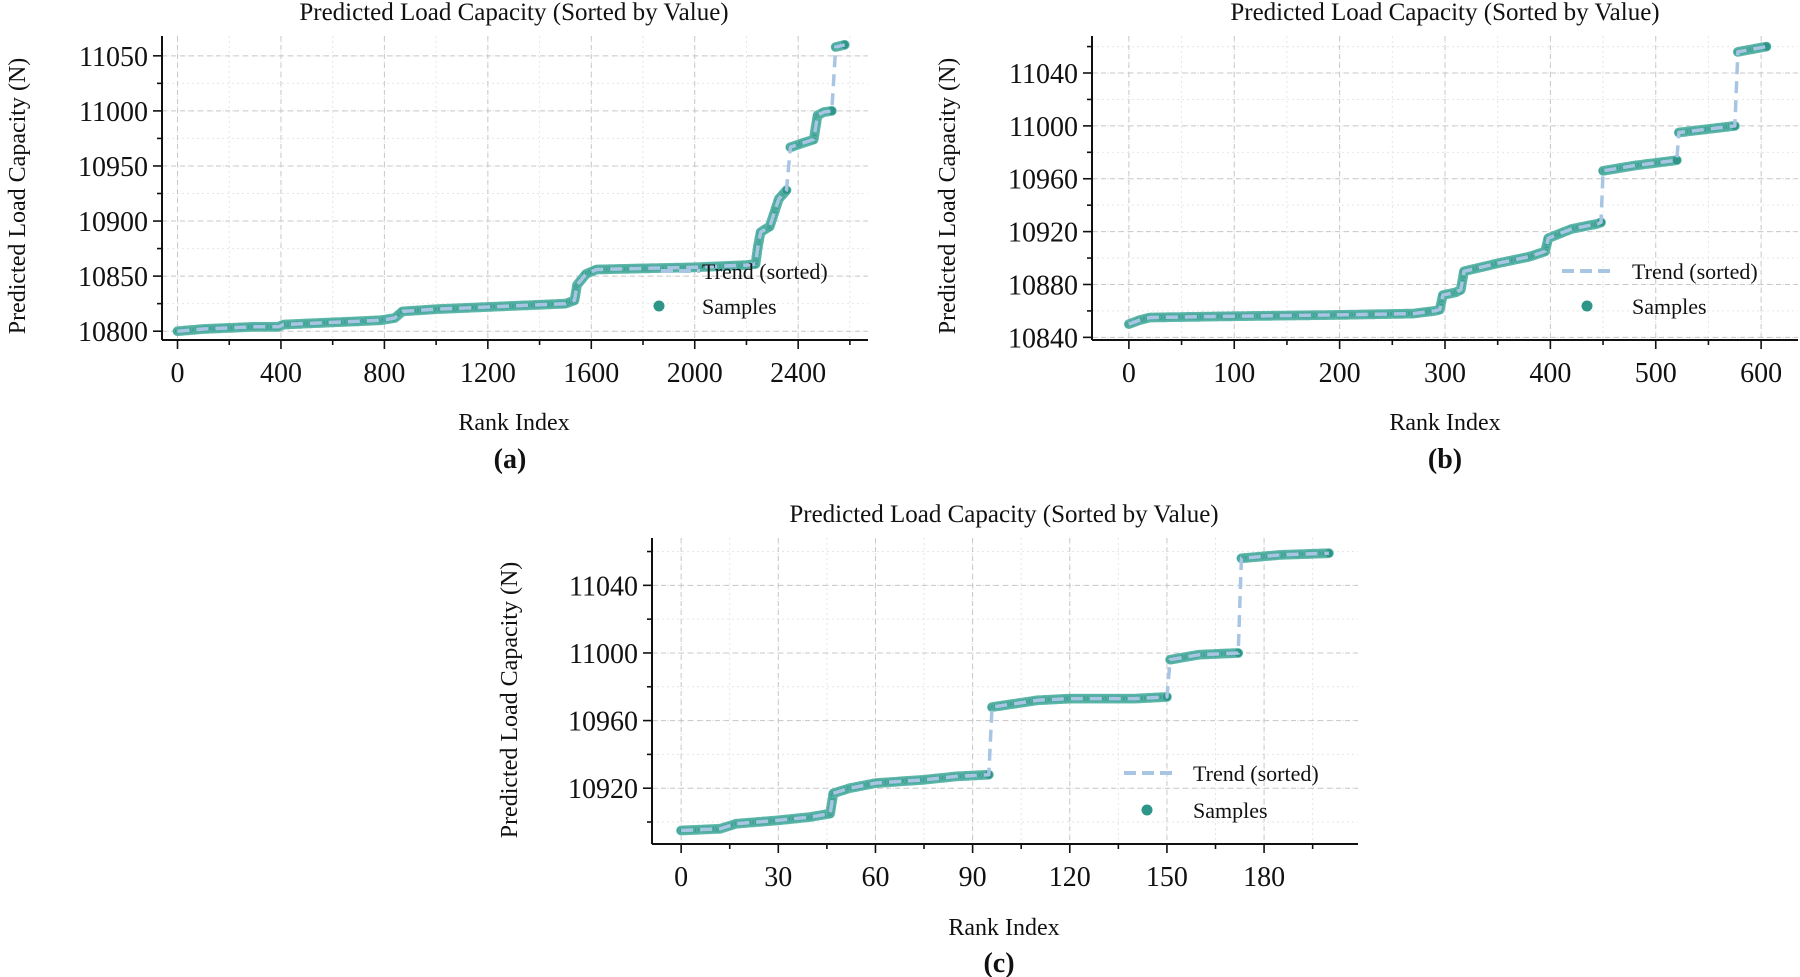 Image resolution: width=1800 pixels, height=977 pixels. I want to click on x-tick-label: 1200, so click(488, 373).